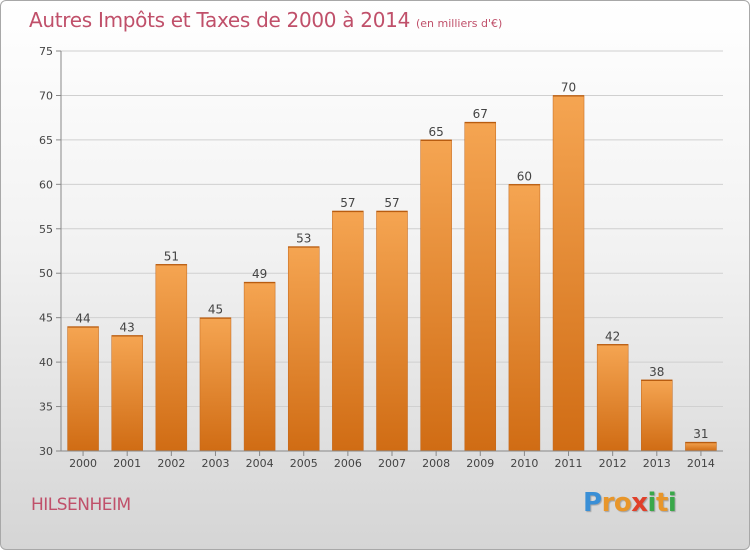 The height and width of the screenshot is (550, 750). What do you see at coordinates (459, 23) in the screenshot?
I see `chart-title-unit: (en milliers d'€)` at bounding box center [459, 23].